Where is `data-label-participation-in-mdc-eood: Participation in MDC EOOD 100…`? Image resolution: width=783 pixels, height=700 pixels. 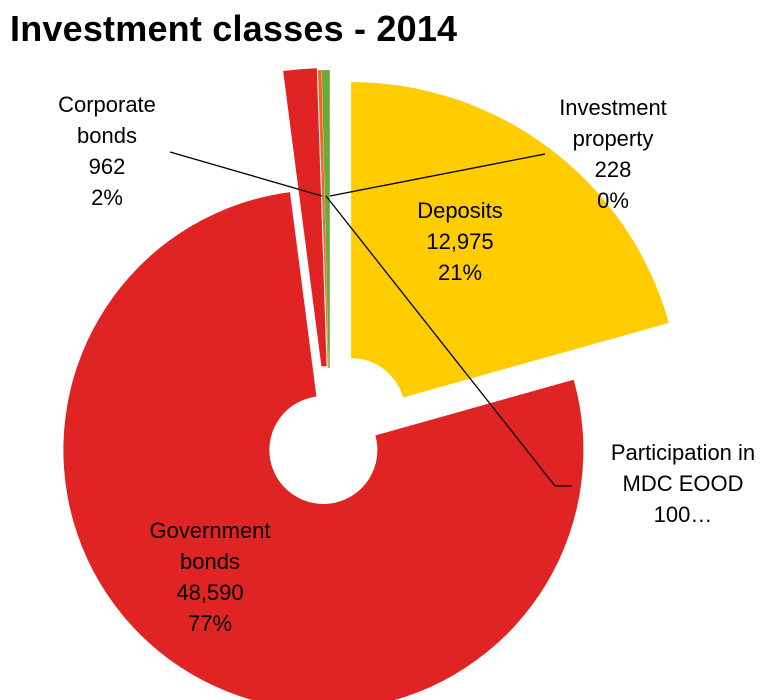 data-label-participation-in-mdc-eood: Participation in MDC EOOD 100… is located at coordinates (683, 483).